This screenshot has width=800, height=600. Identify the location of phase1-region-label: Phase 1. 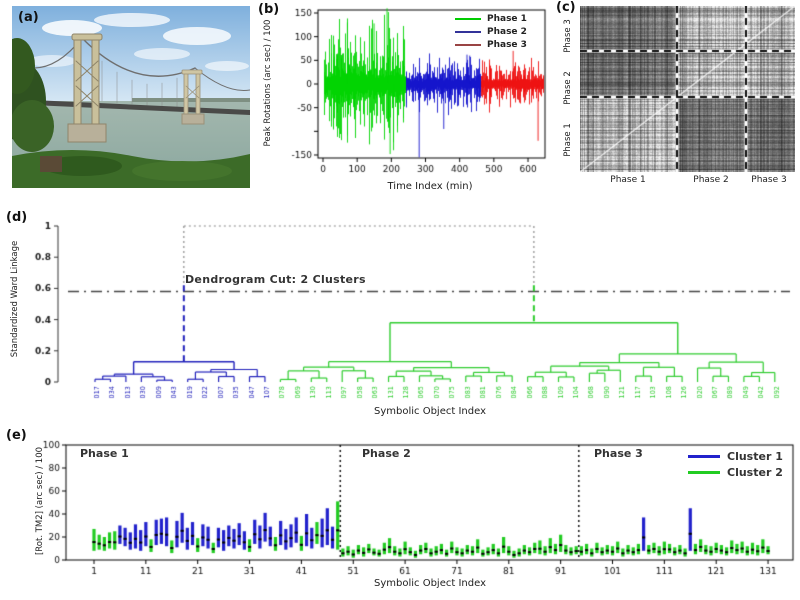
(104, 453).